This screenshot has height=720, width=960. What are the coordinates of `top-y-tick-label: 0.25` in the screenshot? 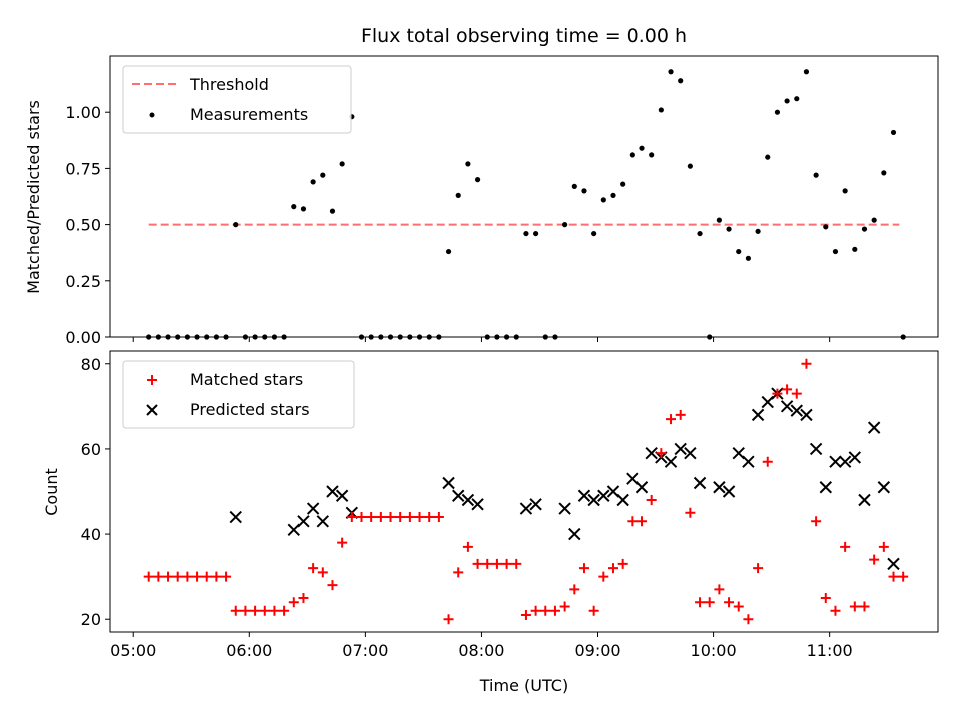 It's located at (83, 281).